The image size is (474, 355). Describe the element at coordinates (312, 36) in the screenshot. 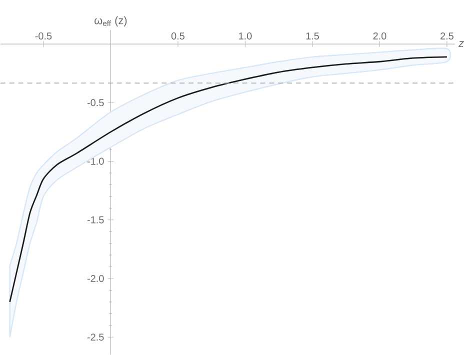

I see `x-tick-label: 1.5` at that location.